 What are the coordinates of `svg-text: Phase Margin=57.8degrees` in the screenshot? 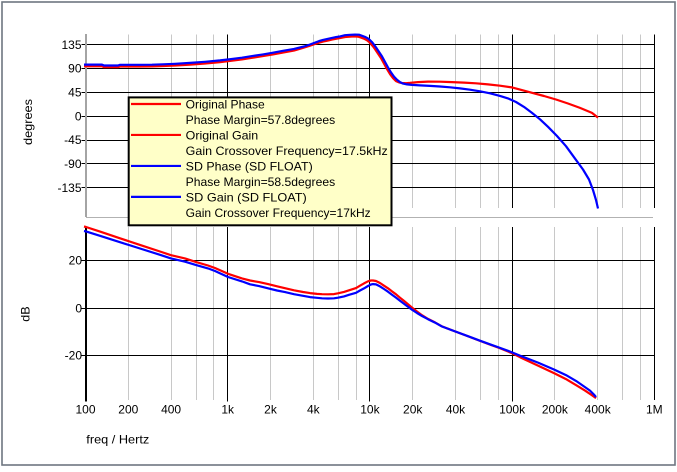 It's located at (261, 120).